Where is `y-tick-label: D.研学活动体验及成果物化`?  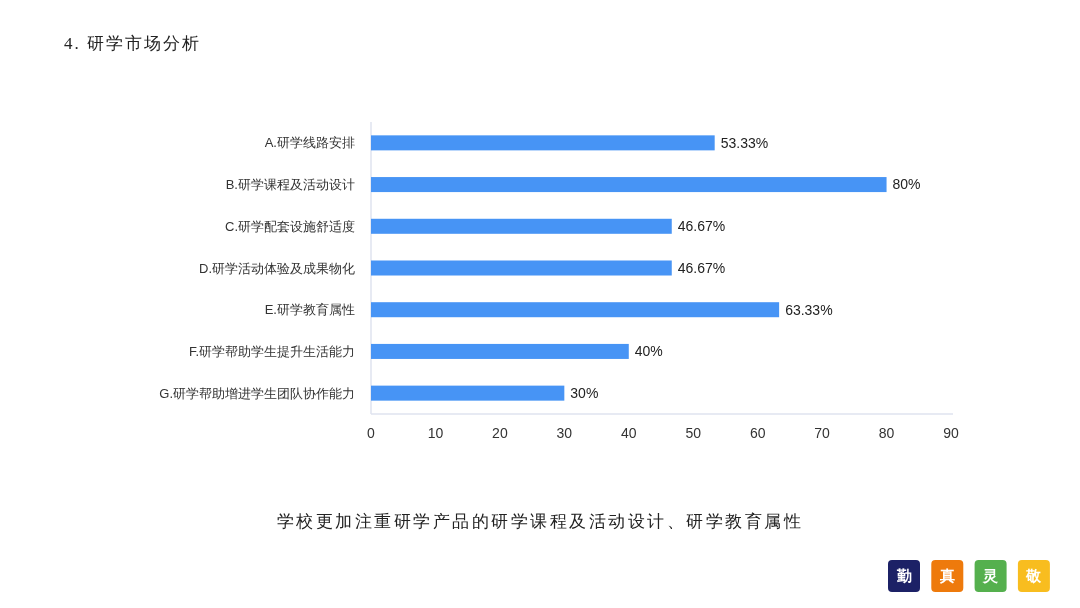 y-tick-label: D.研学活动体验及成果物化 is located at coordinates (277, 268).